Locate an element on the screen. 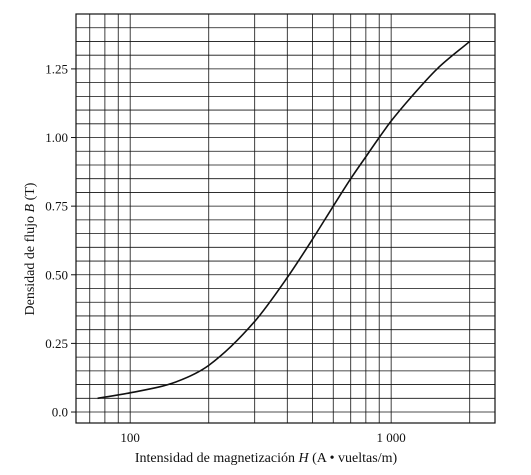 The width and height of the screenshot is (531, 475). y-tick-label: 1.00 is located at coordinates (56, 137).